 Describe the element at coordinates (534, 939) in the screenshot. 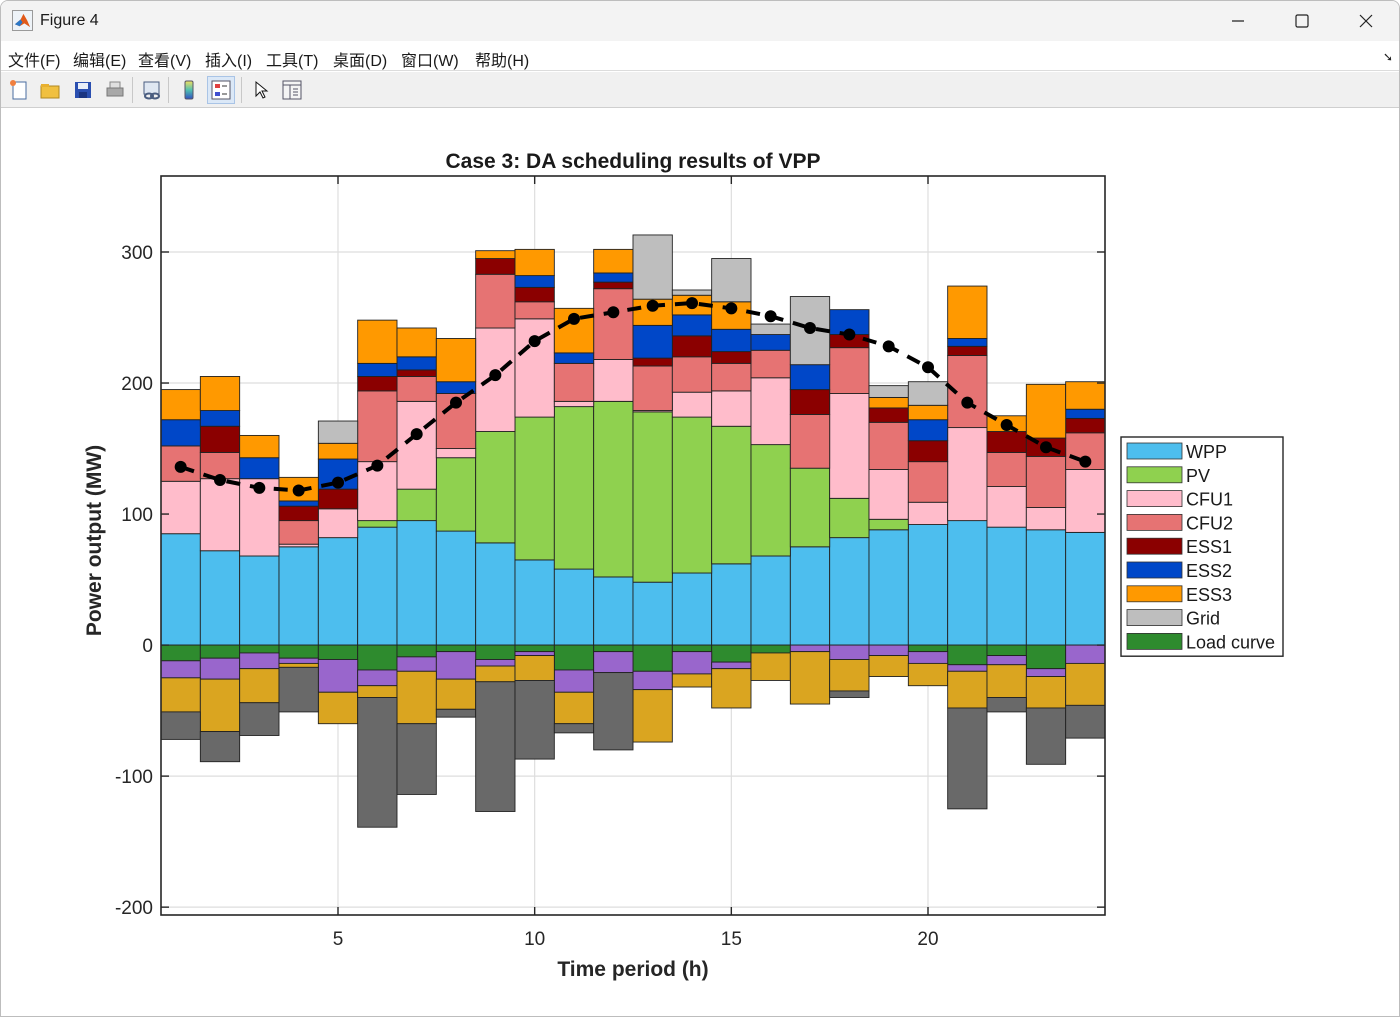

I see `x-tick-label: 10` at that location.